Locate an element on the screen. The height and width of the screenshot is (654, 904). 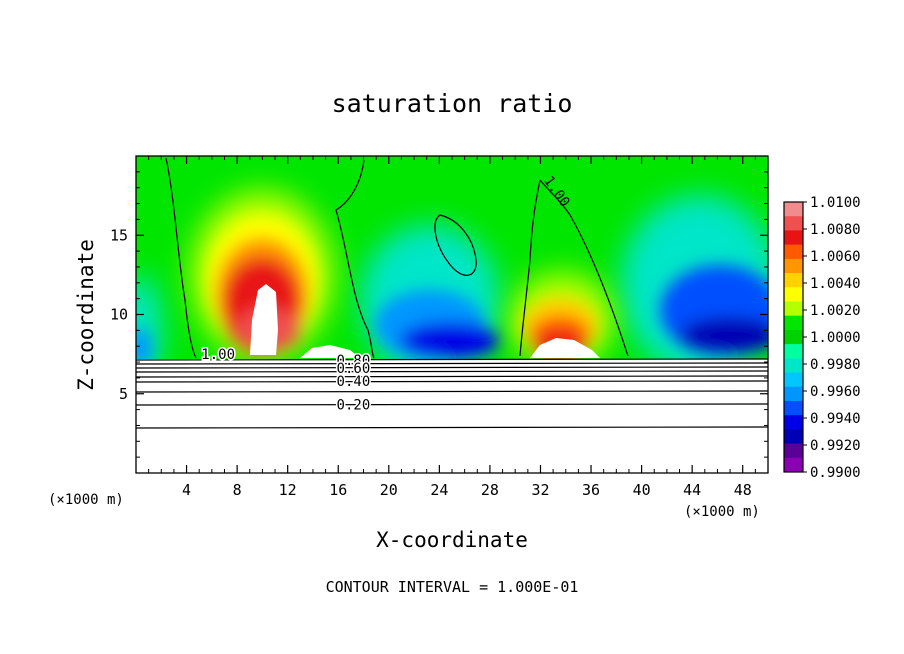
x-tick-label: 20 is located at coordinates (389, 490).